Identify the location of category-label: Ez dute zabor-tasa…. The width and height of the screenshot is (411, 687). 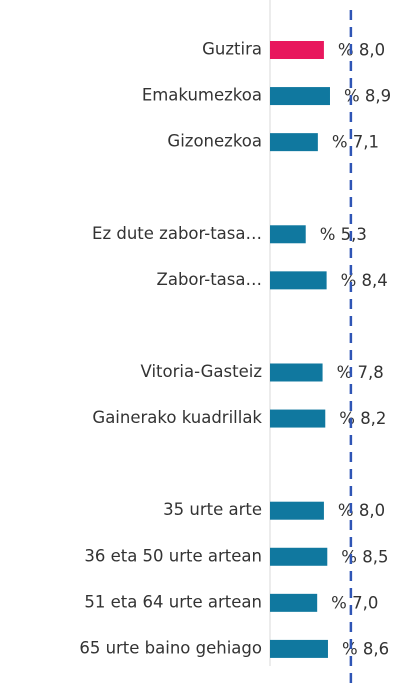
(177, 233).